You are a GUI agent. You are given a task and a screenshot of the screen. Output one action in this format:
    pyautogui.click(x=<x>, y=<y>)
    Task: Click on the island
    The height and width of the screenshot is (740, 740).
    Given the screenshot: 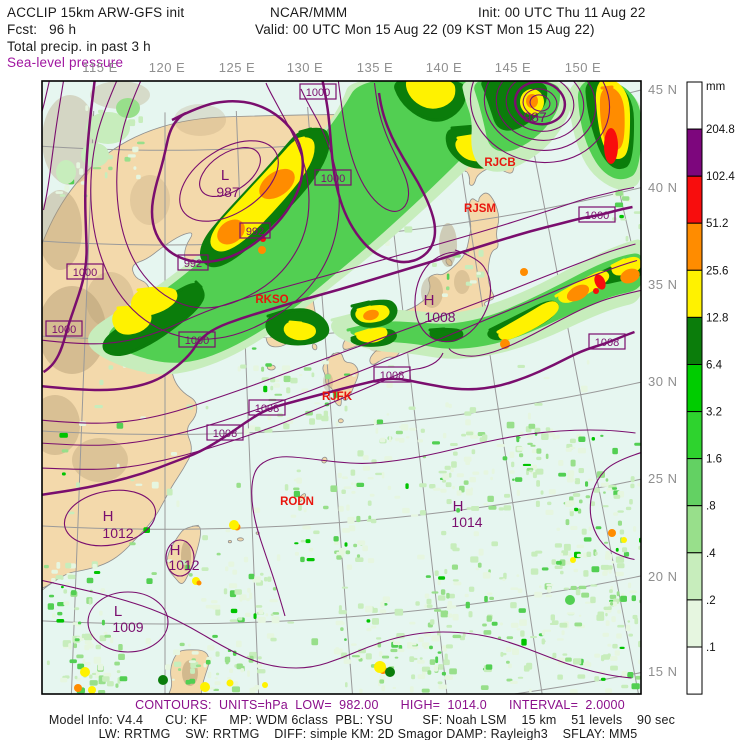 What is the action you would take?
    pyautogui.click(x=229, y=541)
    